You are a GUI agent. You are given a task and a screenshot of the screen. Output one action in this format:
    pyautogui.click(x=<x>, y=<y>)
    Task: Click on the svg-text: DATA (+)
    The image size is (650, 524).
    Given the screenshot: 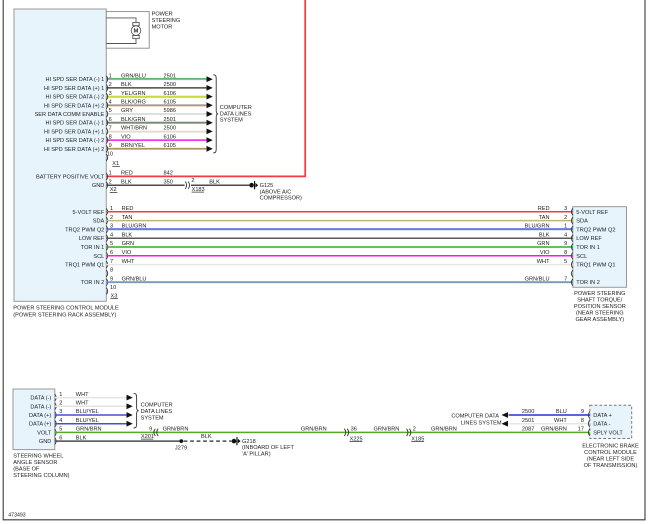 What is the action you would take?
    pyautogui.click(x=40, y=416)
    